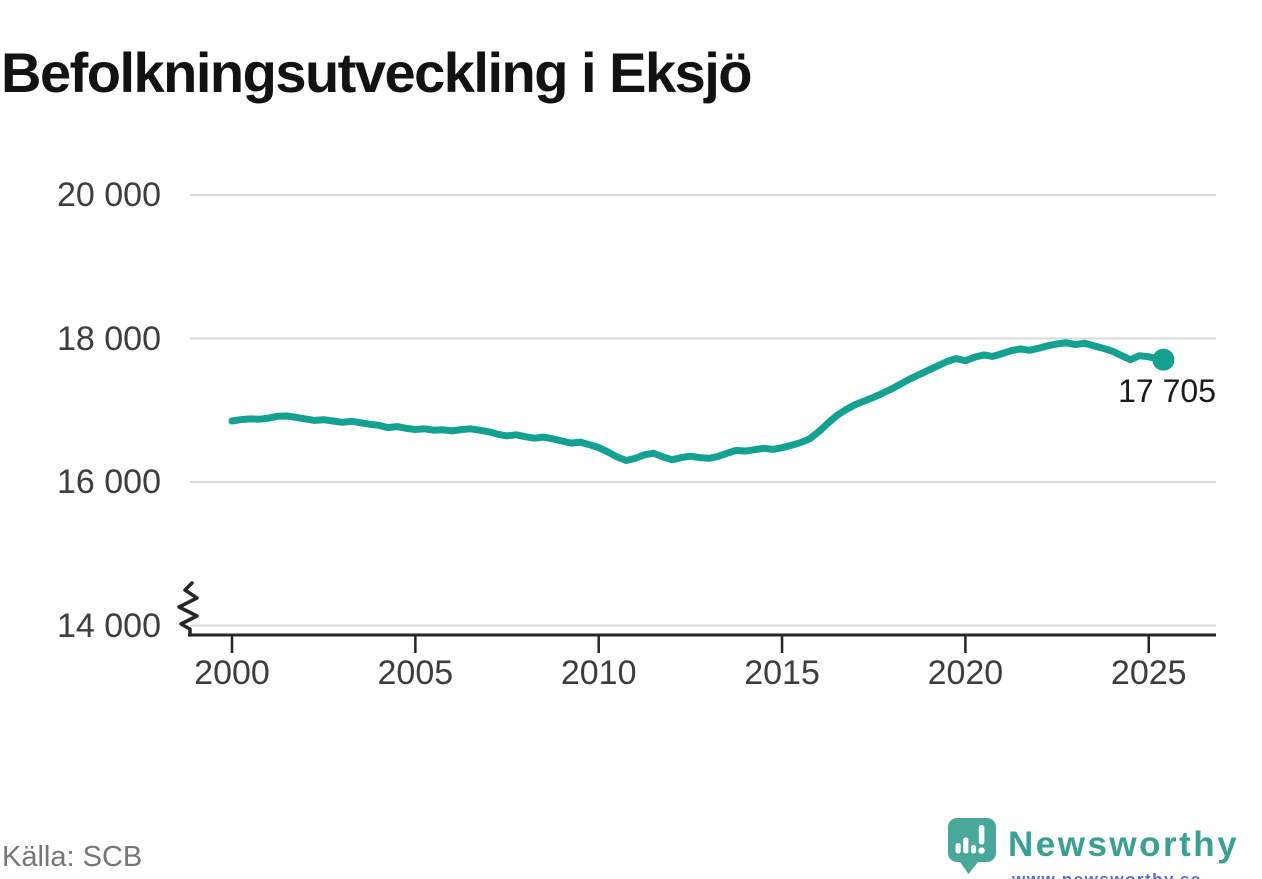  I want to click on last-value-label: 17 705, so click(1167, 391).